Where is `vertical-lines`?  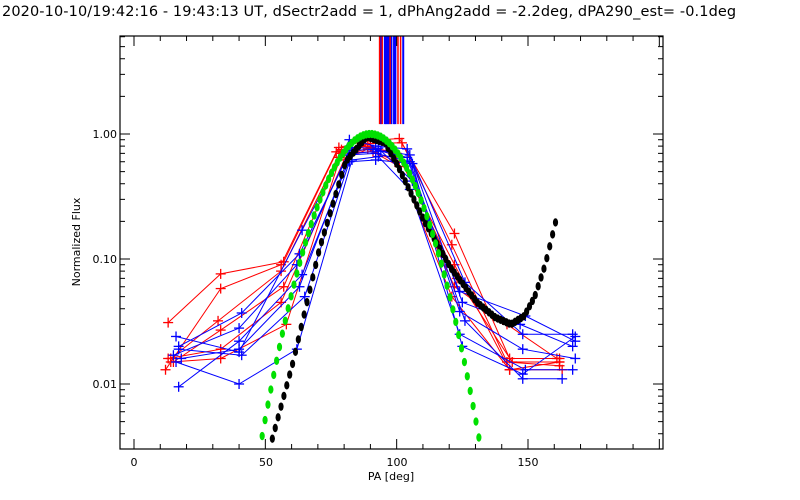
vertical-lines is located at coordinates (391, 80).